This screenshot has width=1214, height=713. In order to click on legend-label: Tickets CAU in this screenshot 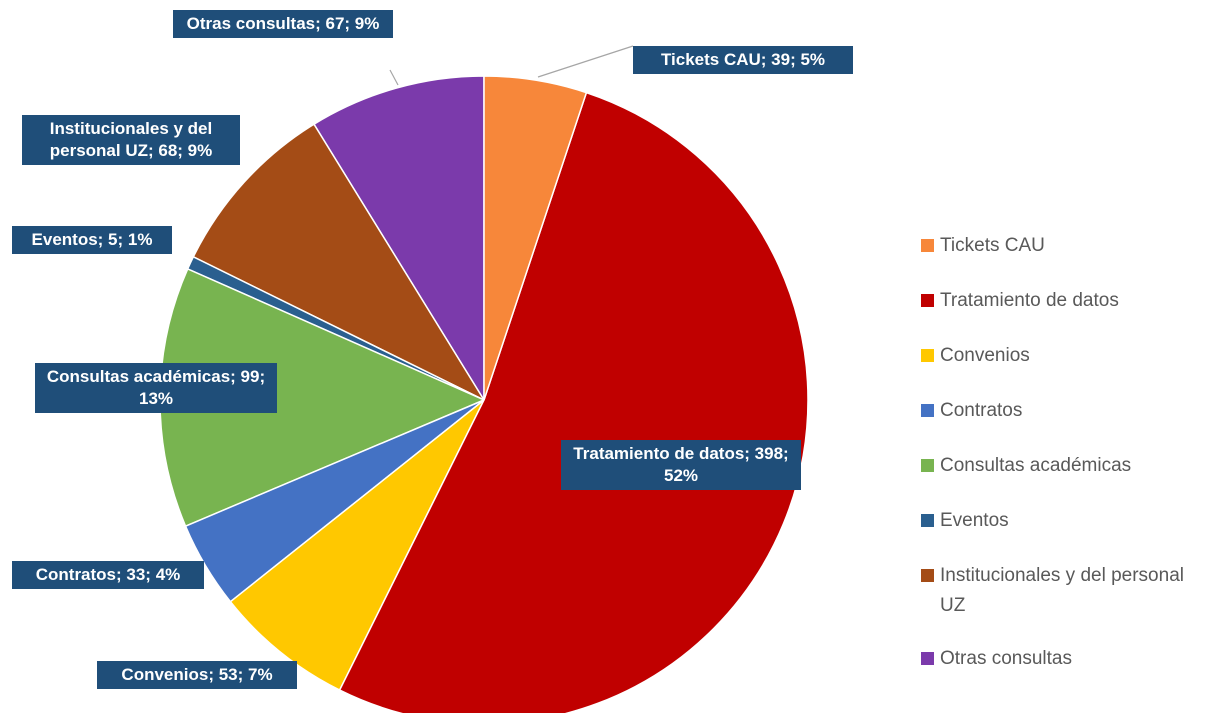, I will do `click(992, 245)`.